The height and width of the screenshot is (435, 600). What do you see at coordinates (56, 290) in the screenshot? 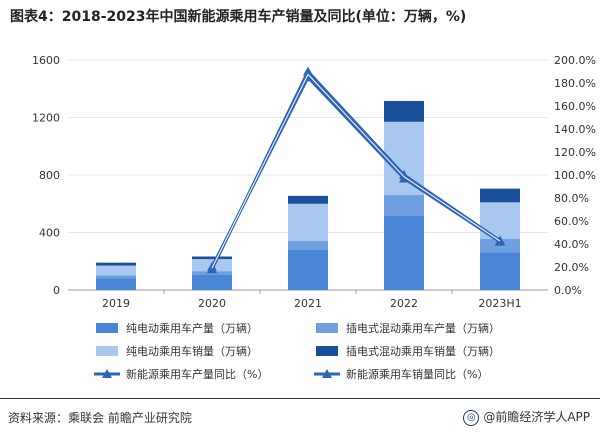
I see `y-left-tick-label: 0` at bounding box center [56, 290].